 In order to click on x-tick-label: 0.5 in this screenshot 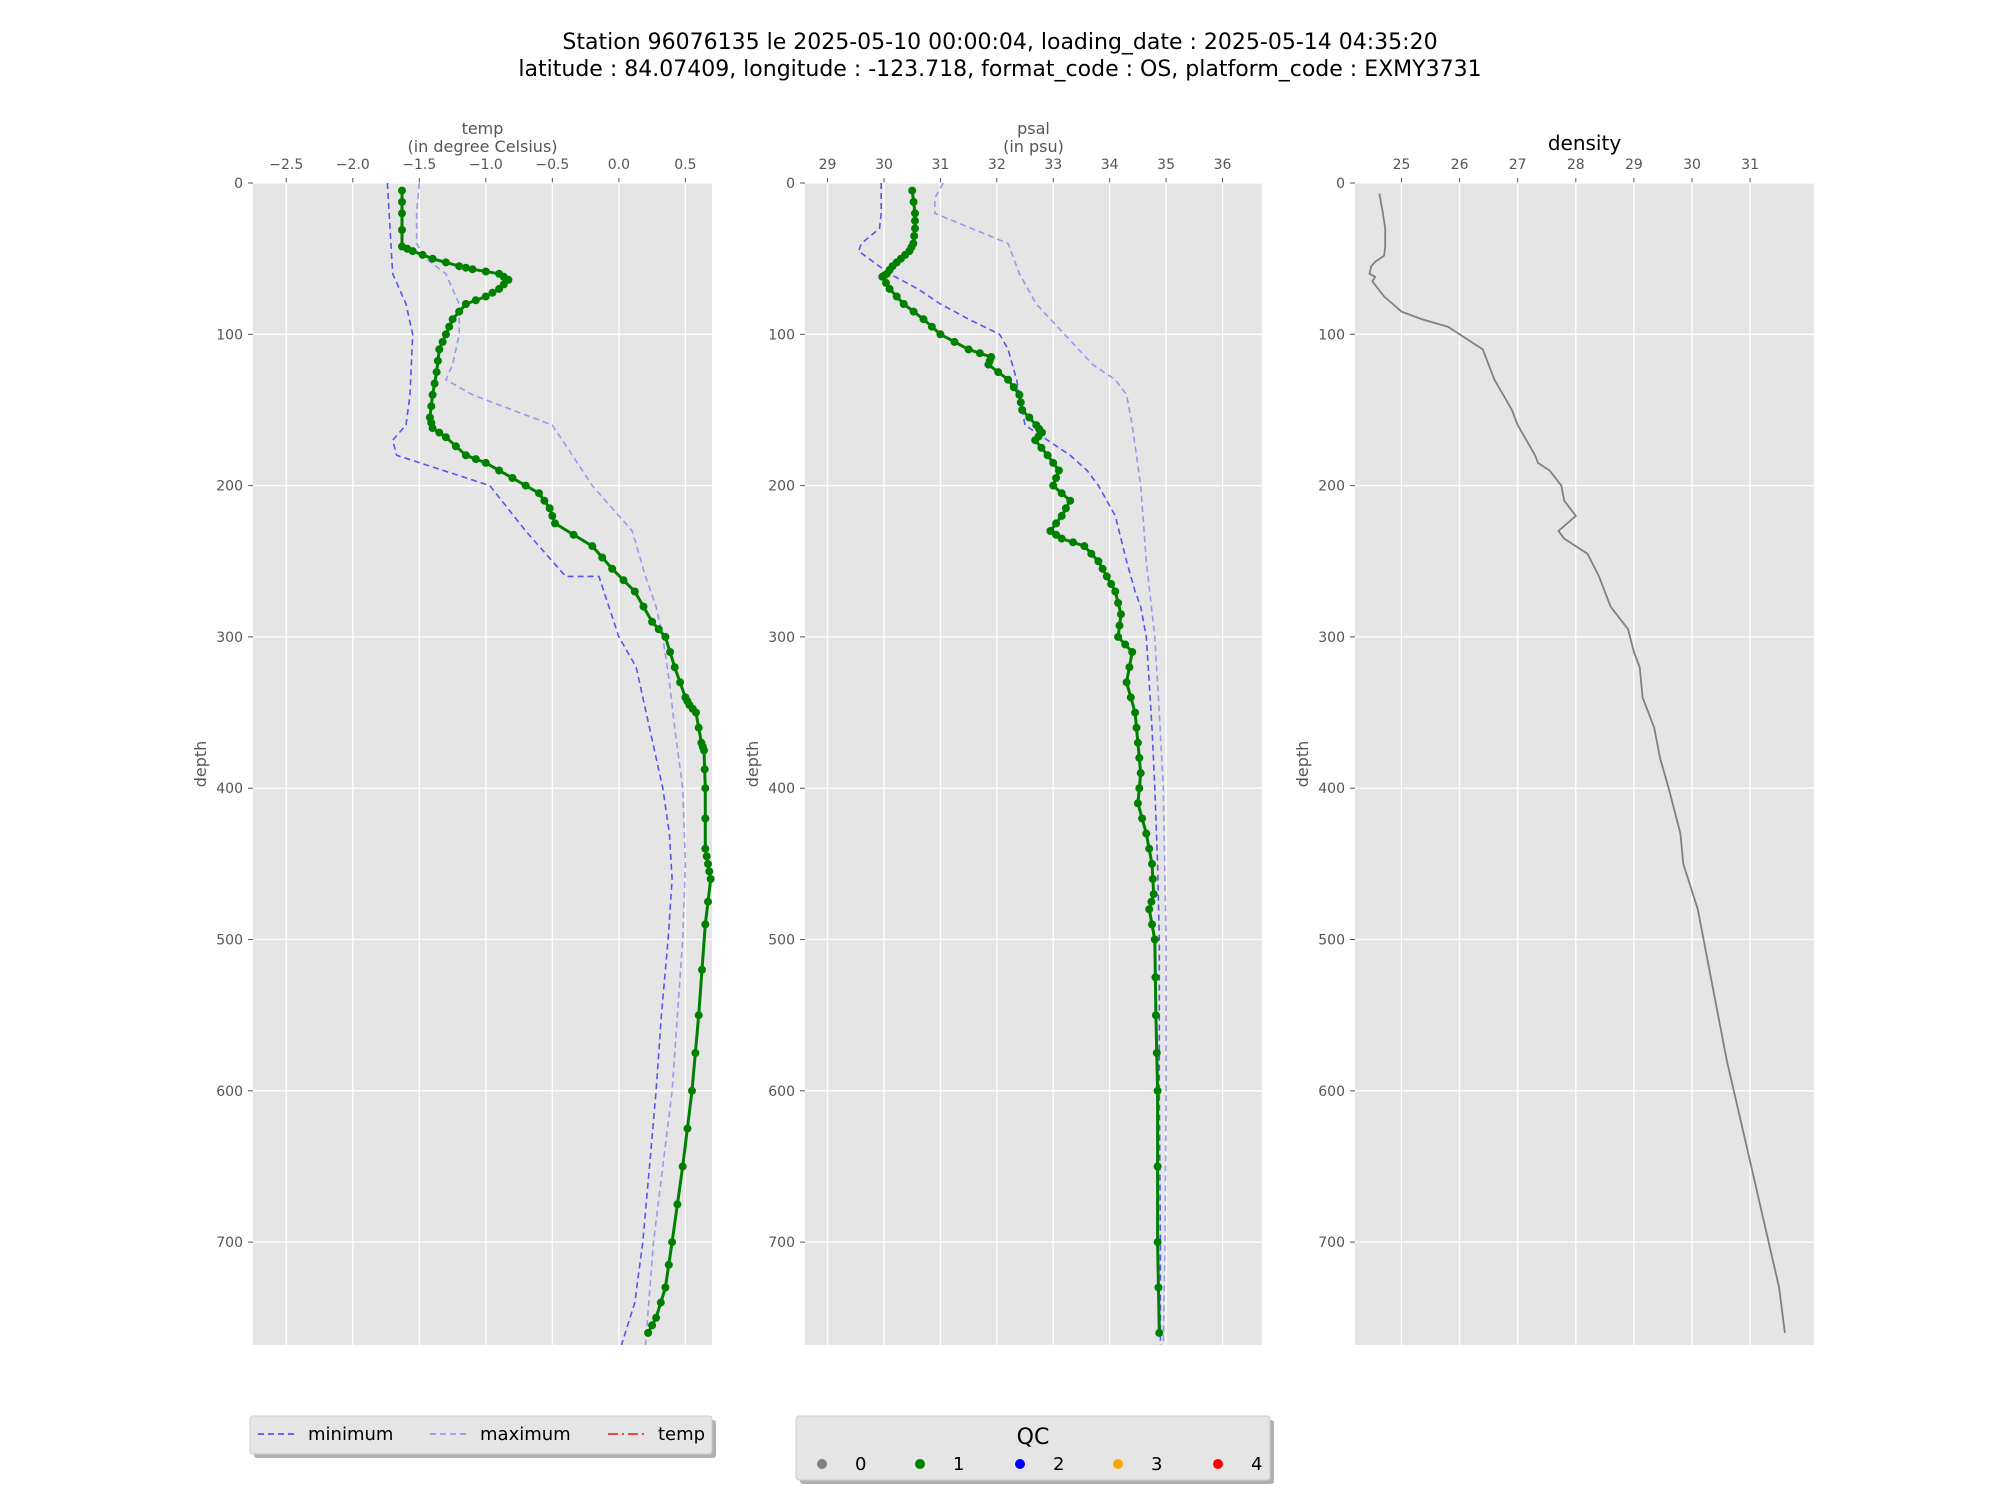, I will do `click(685, 165)`.